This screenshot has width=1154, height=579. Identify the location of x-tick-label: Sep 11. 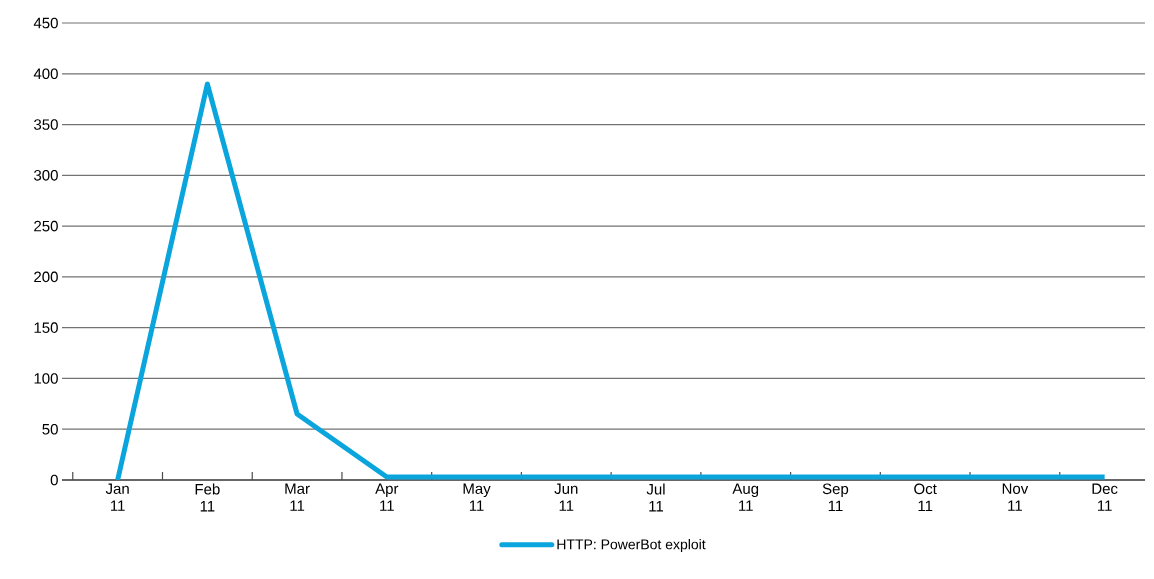
(835, 497).